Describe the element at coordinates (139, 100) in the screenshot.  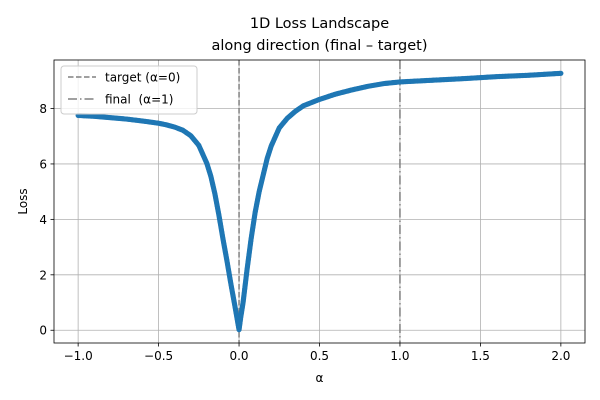
I see `legend-label-final: final (α=1)` at that location.